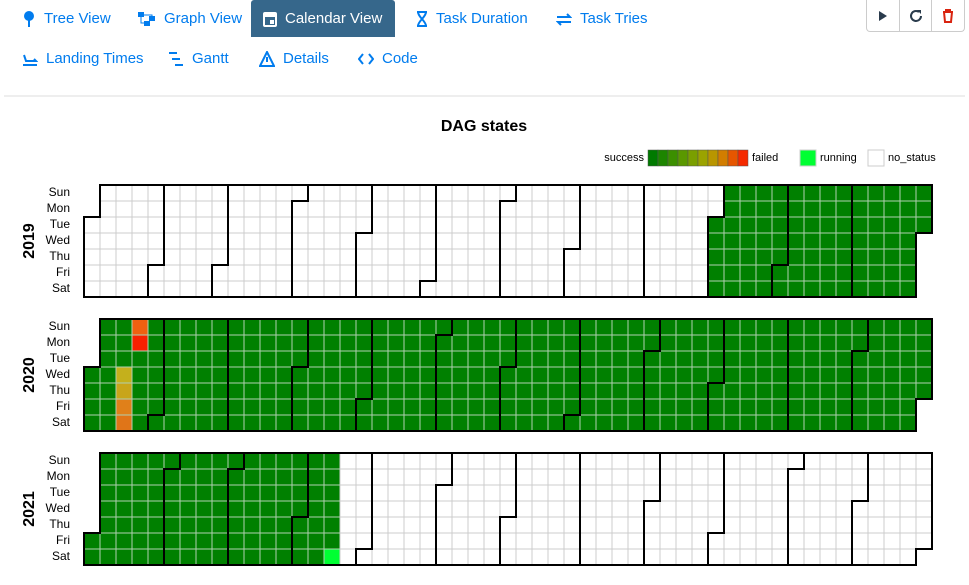 The width and height of the screenshot is (969, 585). I want to click on tab: Details, so click(294, 58).